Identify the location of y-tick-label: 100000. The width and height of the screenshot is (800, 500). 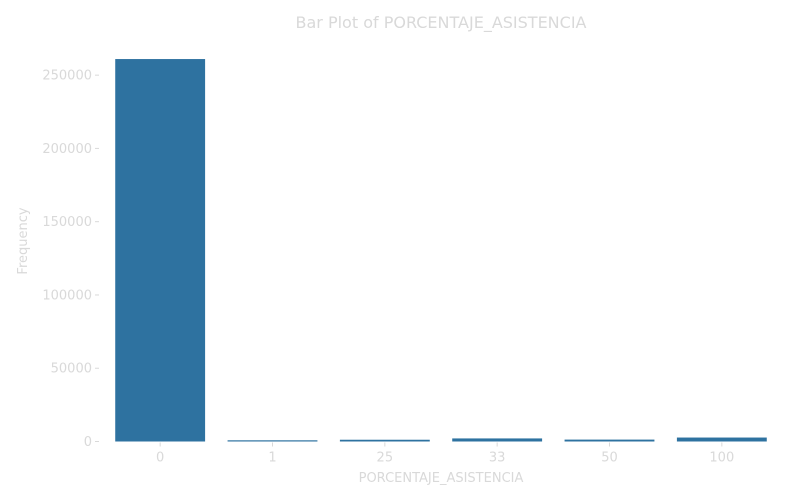
(67, 295).